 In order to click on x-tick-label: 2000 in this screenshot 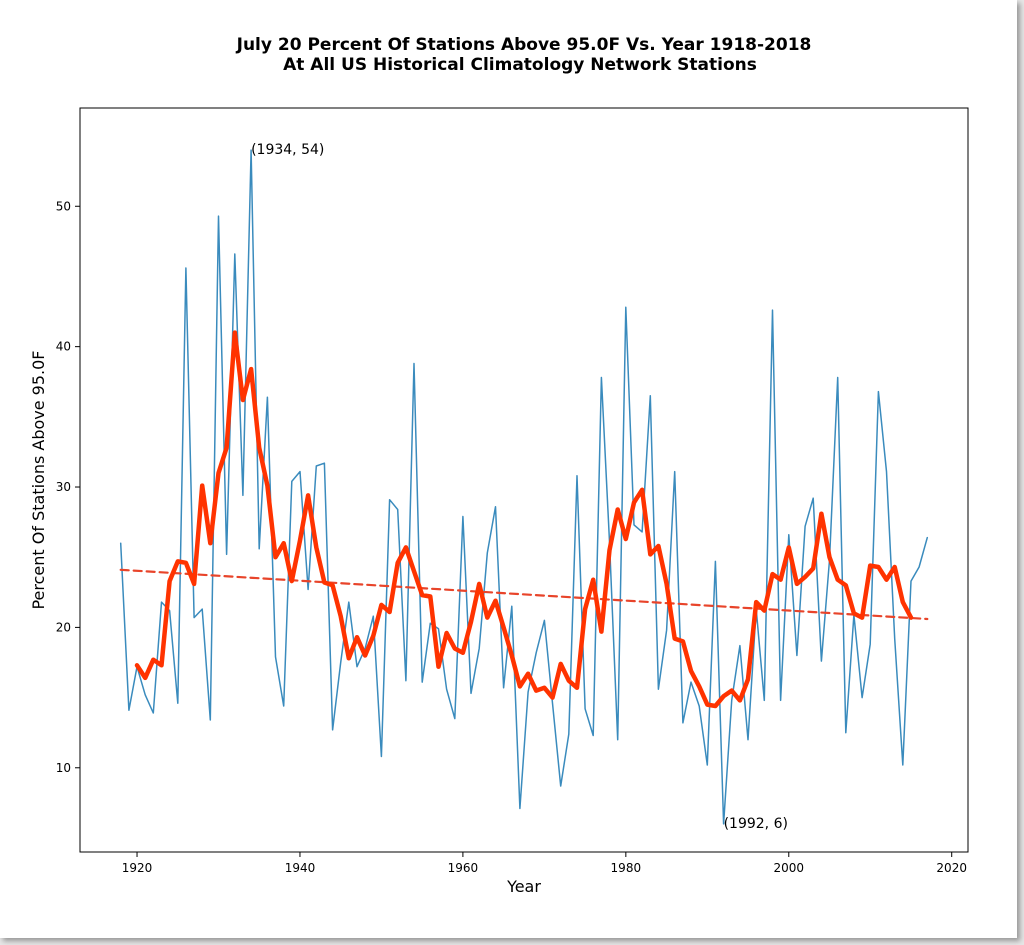, I will do `click(788, 868)`.